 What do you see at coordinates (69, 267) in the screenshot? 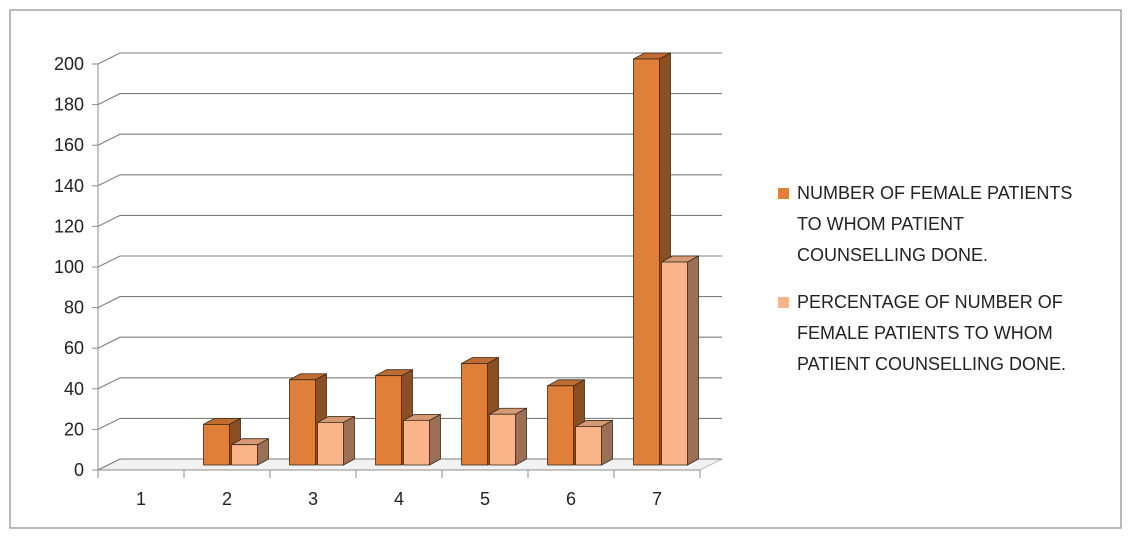
I see `y-tick-label: 100` at bounding box center [69, 267].